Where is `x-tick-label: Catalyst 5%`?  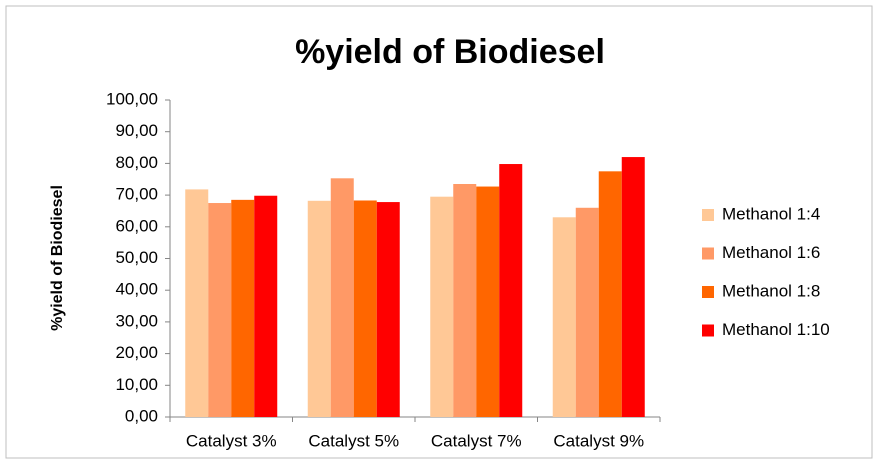
x-tick-label: Catalyst 5% is located at coordinates (353, 440).